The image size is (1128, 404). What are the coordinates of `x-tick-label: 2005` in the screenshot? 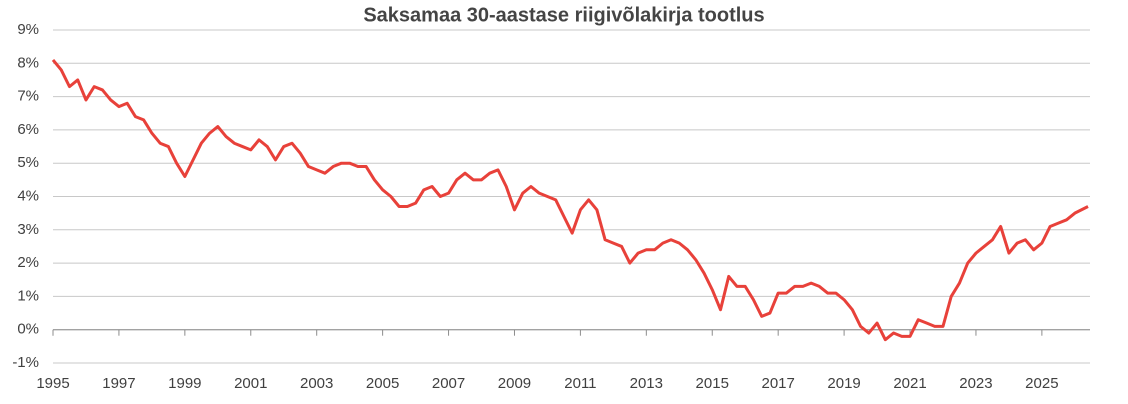 It's located at (382, 383).